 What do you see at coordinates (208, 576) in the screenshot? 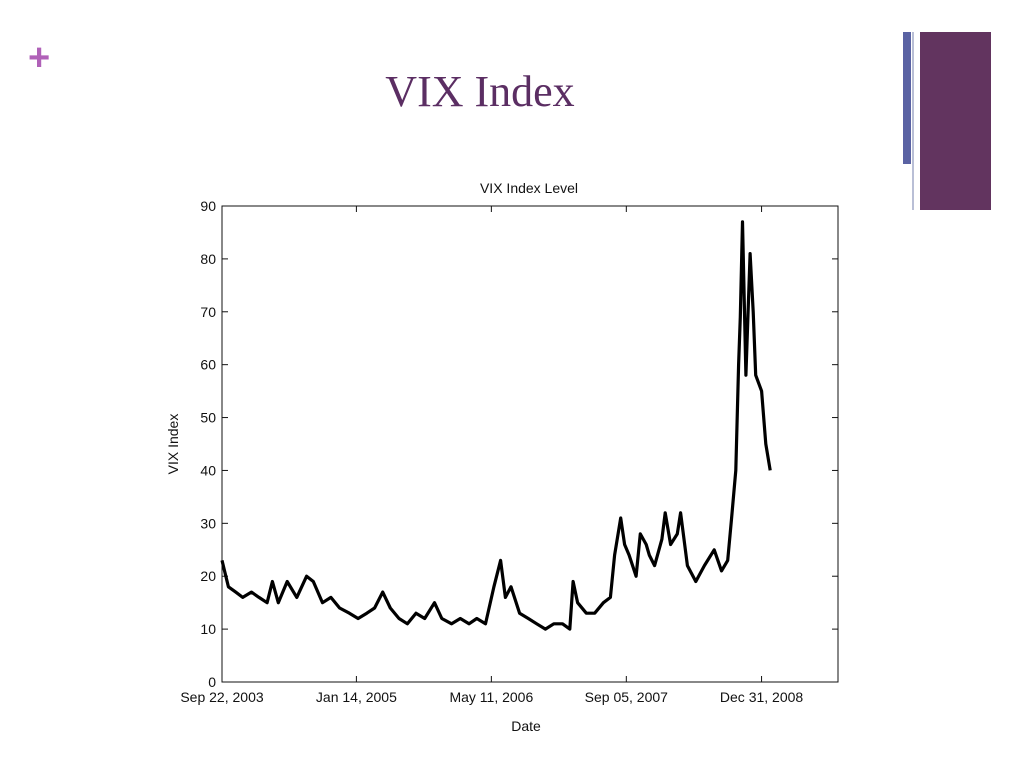
I see `y-tick-label: 20` at bounding box center [208, 576].